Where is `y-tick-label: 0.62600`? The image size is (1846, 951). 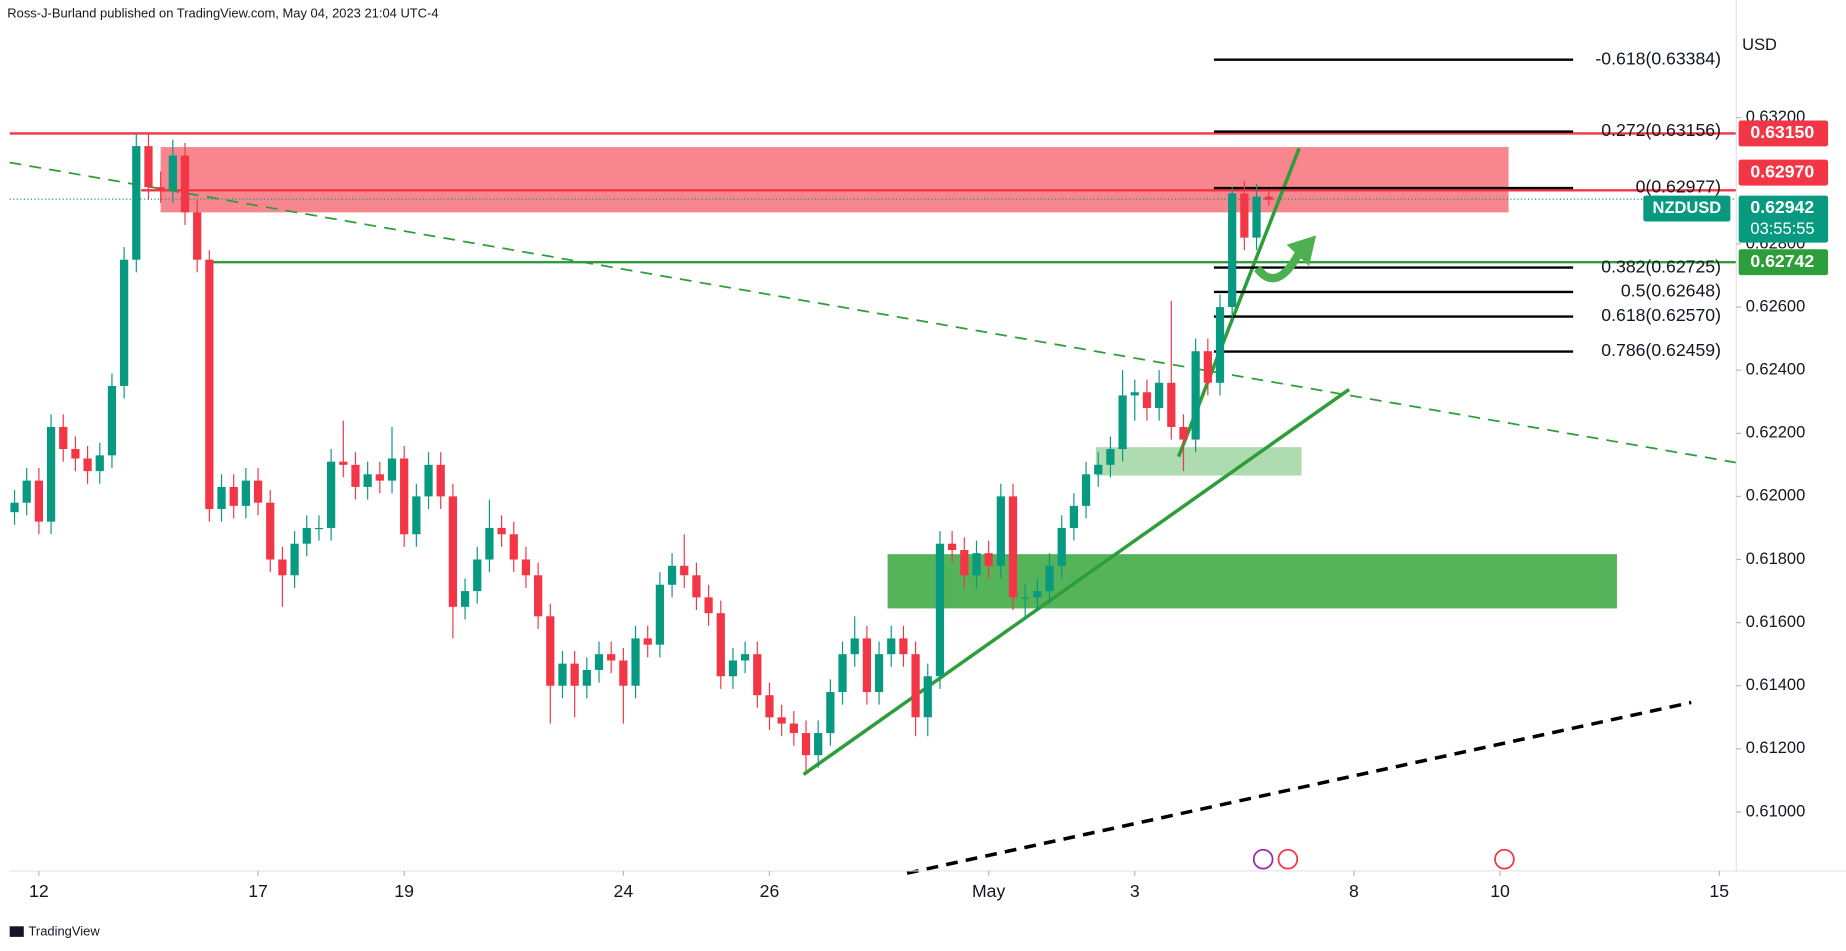
y-tick-label: 0.62600 is located at coordinates (1776, 306).